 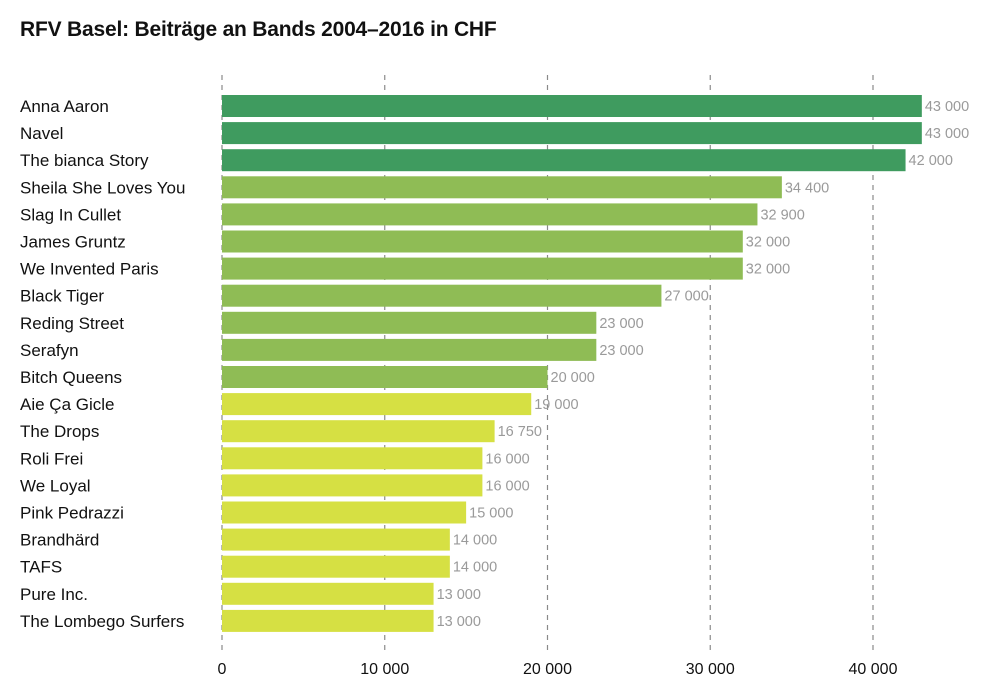 I want to click on value-label: 16 750, so click(x=520, y=432).